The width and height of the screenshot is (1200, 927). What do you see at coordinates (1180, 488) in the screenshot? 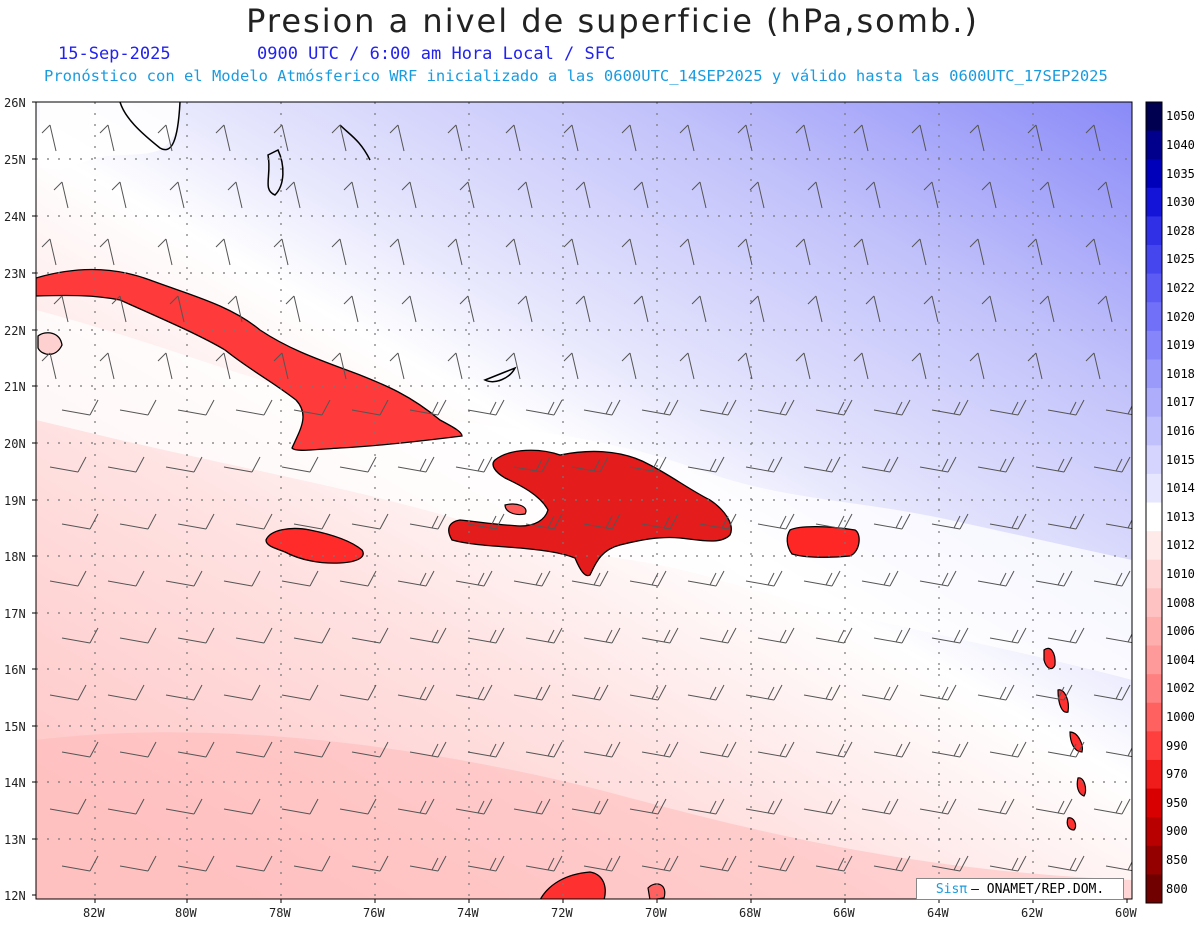
I see `colorbar-label: 1014` at bounding box center [1180, 488].